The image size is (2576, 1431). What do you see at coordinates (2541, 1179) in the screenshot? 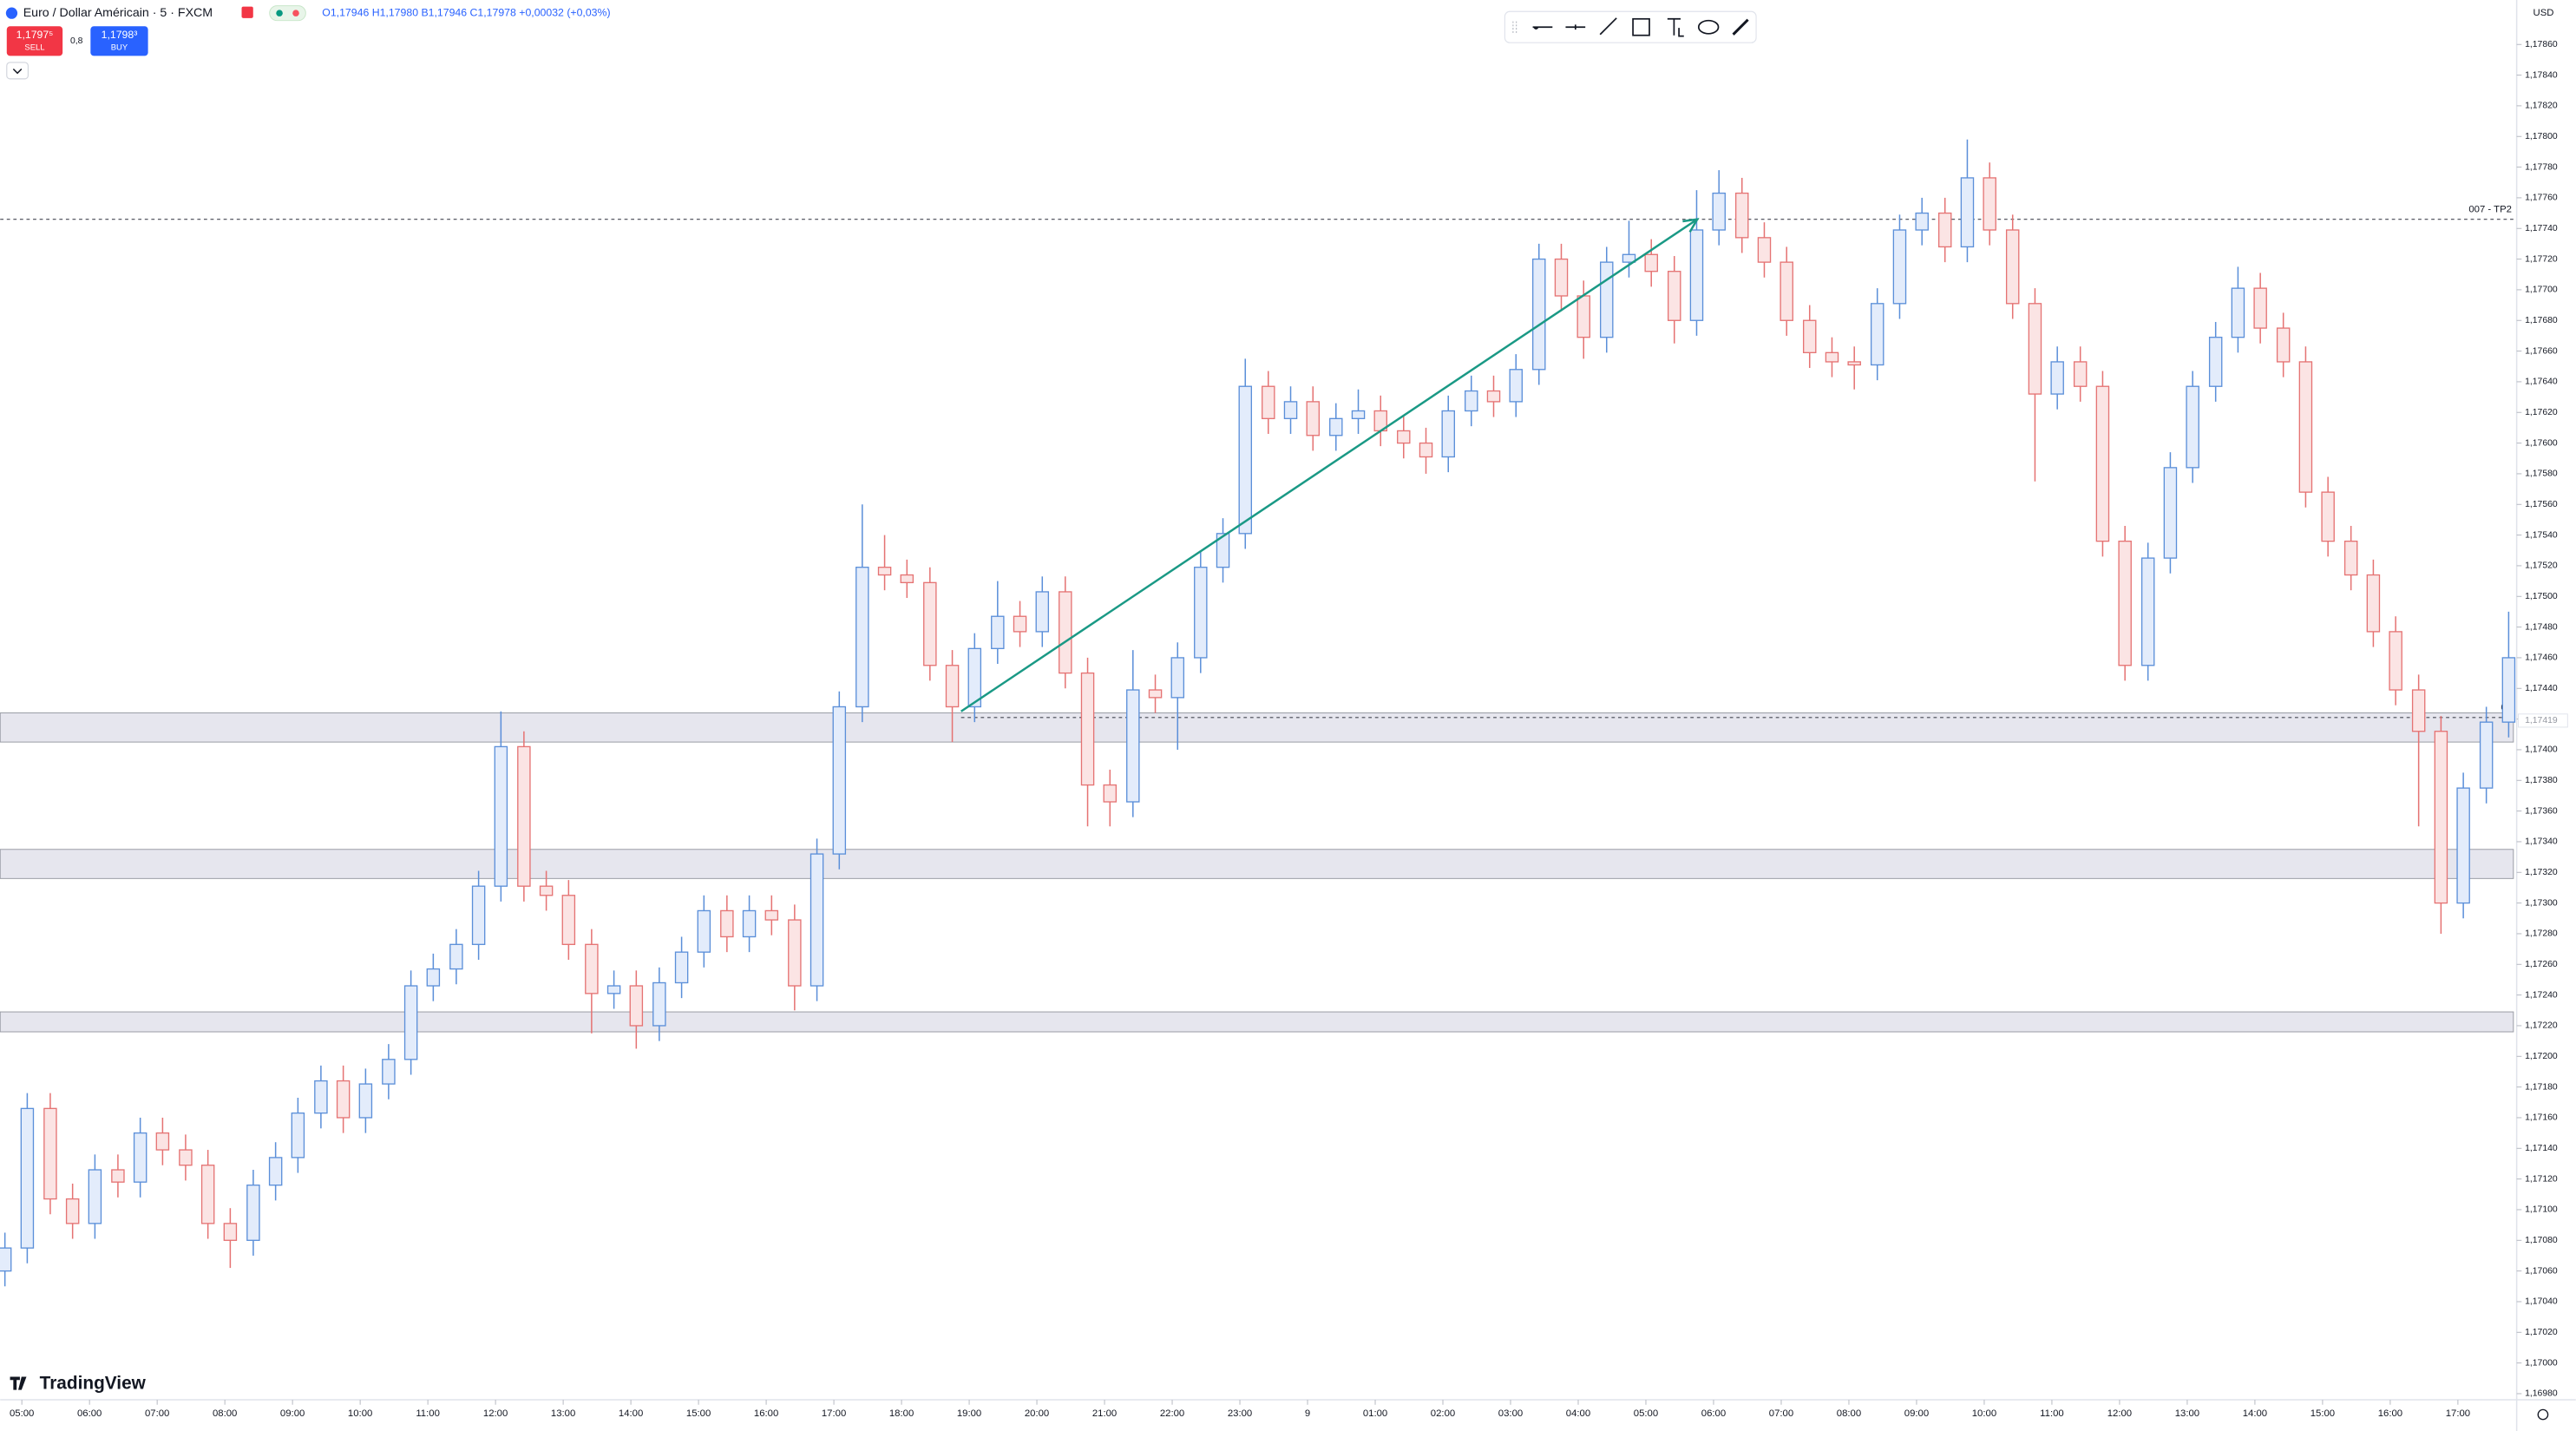
I see `y-tick-label: 1,17120` at bounding box center [2541, 1179].